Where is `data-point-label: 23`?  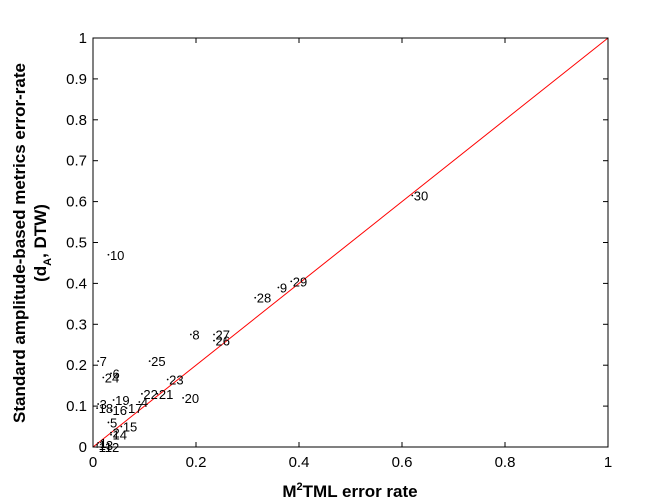 data-point-label: 23 is located at coordinates (176, 380).